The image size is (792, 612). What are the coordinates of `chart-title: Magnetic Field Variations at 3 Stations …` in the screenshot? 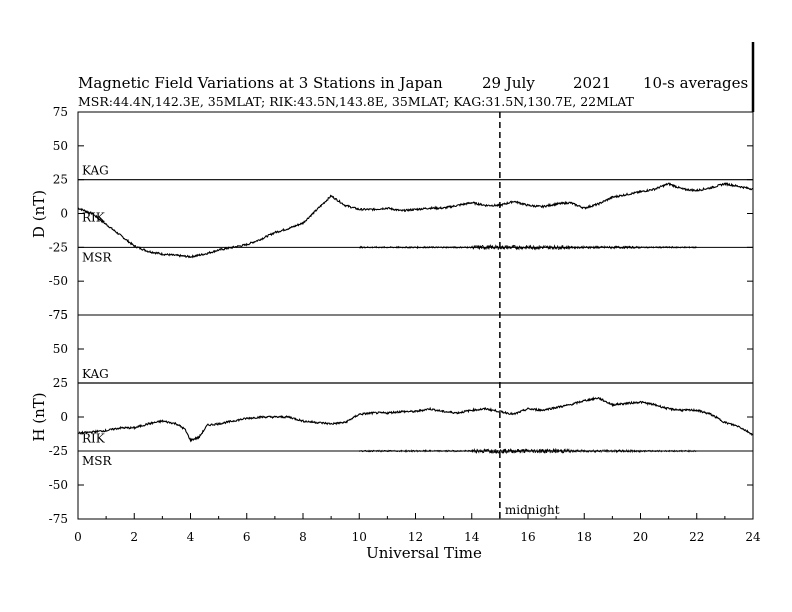 It's located at (260, 83).